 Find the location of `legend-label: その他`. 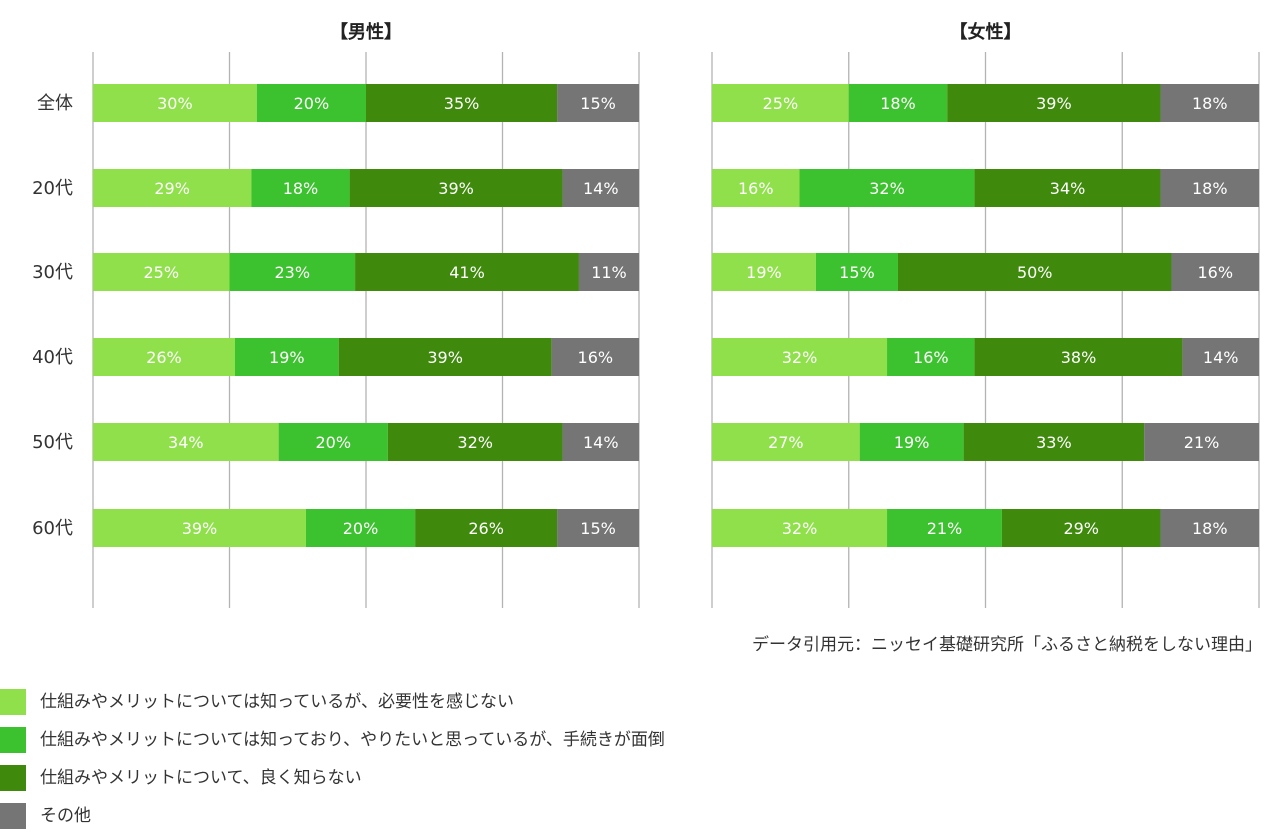

legend-label: その他 is located at coordinates (65, 816).